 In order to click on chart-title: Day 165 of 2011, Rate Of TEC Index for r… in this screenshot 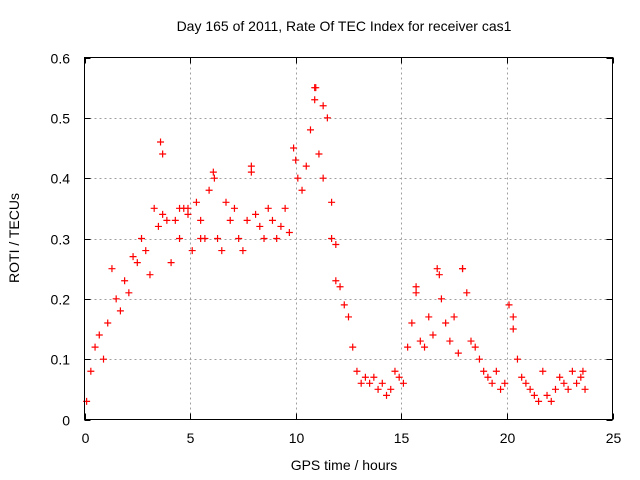, I will do `click(344, 26)`.